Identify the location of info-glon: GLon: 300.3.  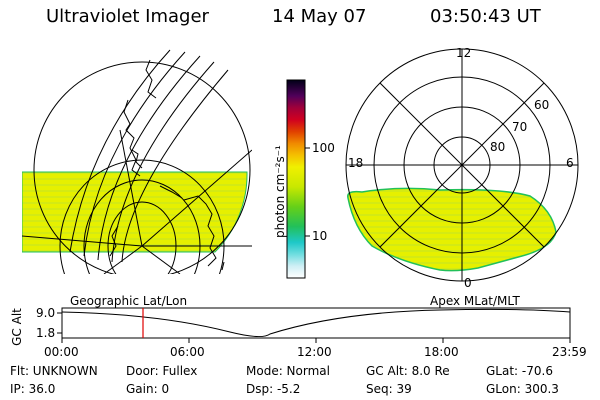
(522, 389).